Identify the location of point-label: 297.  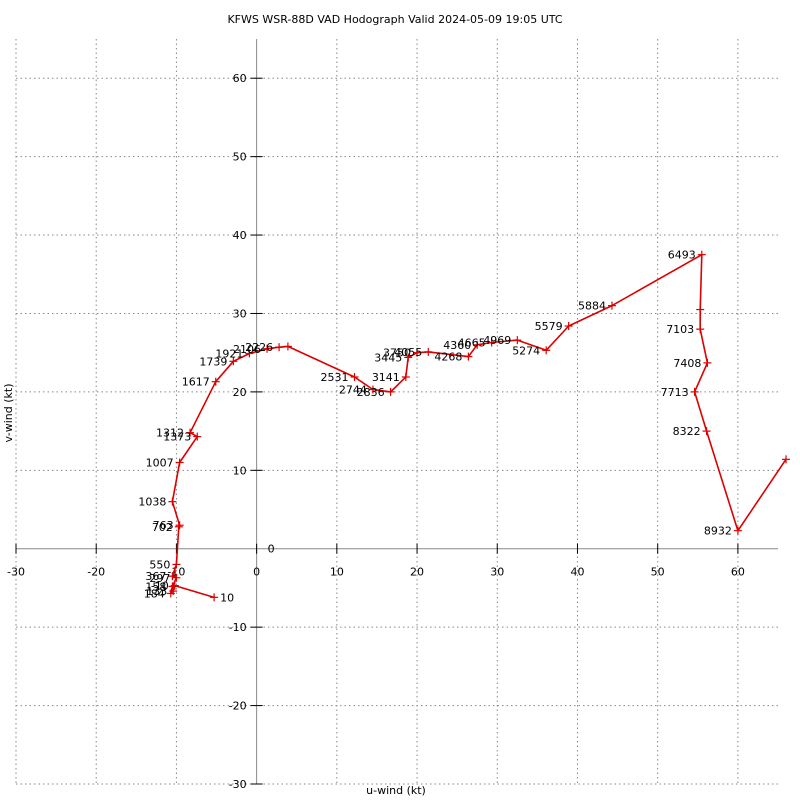
(159, 578).